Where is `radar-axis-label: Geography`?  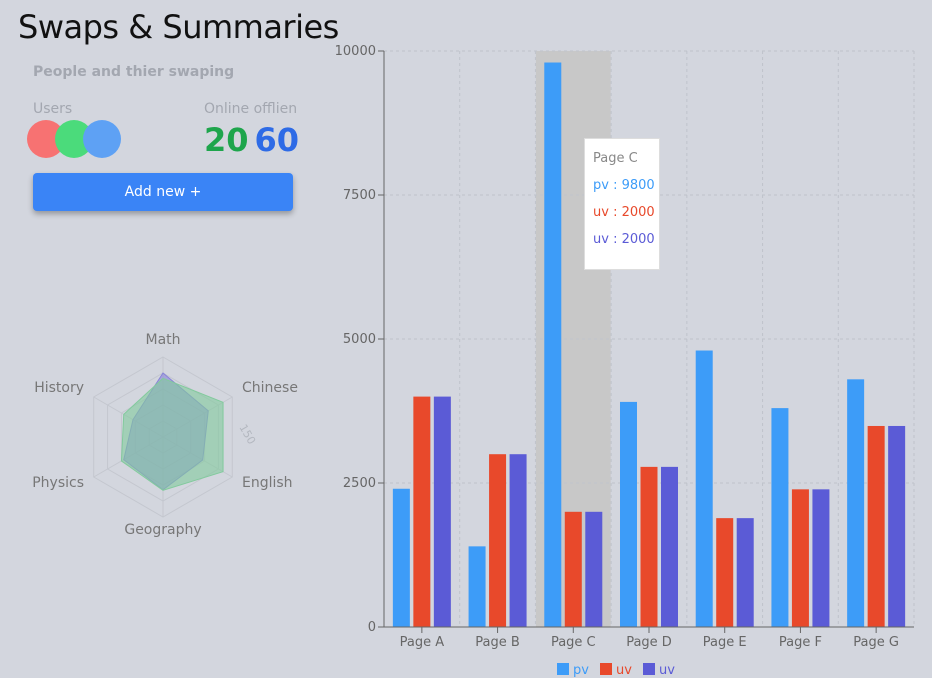
radar-axis-label: Geography is located at coordinates (162, 530).